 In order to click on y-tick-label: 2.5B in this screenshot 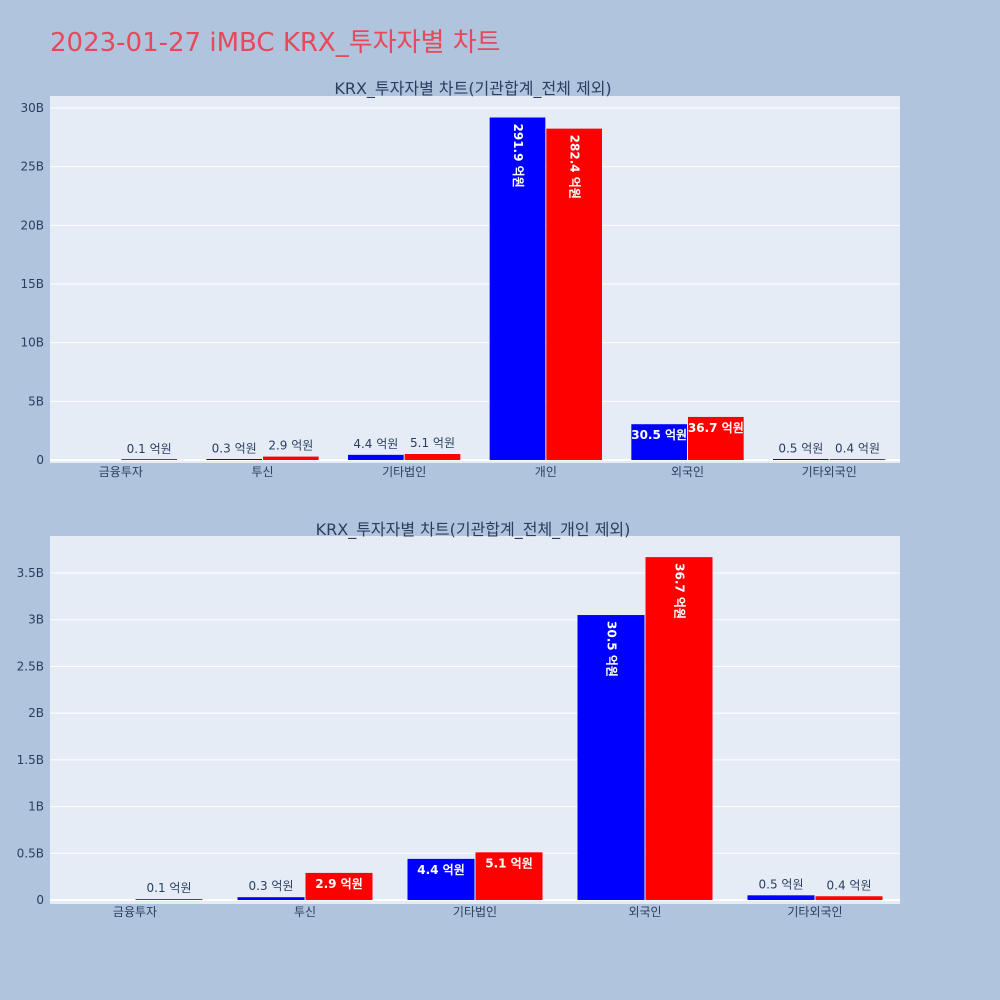, I will do `click(30, 666)`.